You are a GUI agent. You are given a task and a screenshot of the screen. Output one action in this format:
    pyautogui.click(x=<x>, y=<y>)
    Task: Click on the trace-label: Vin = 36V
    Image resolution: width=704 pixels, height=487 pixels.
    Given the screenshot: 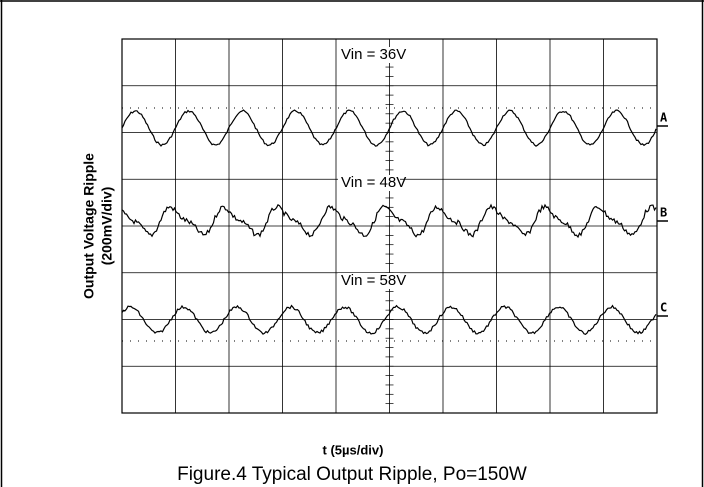 What is the action you would take?
    pyautogui.click(x=373, y=54)
    